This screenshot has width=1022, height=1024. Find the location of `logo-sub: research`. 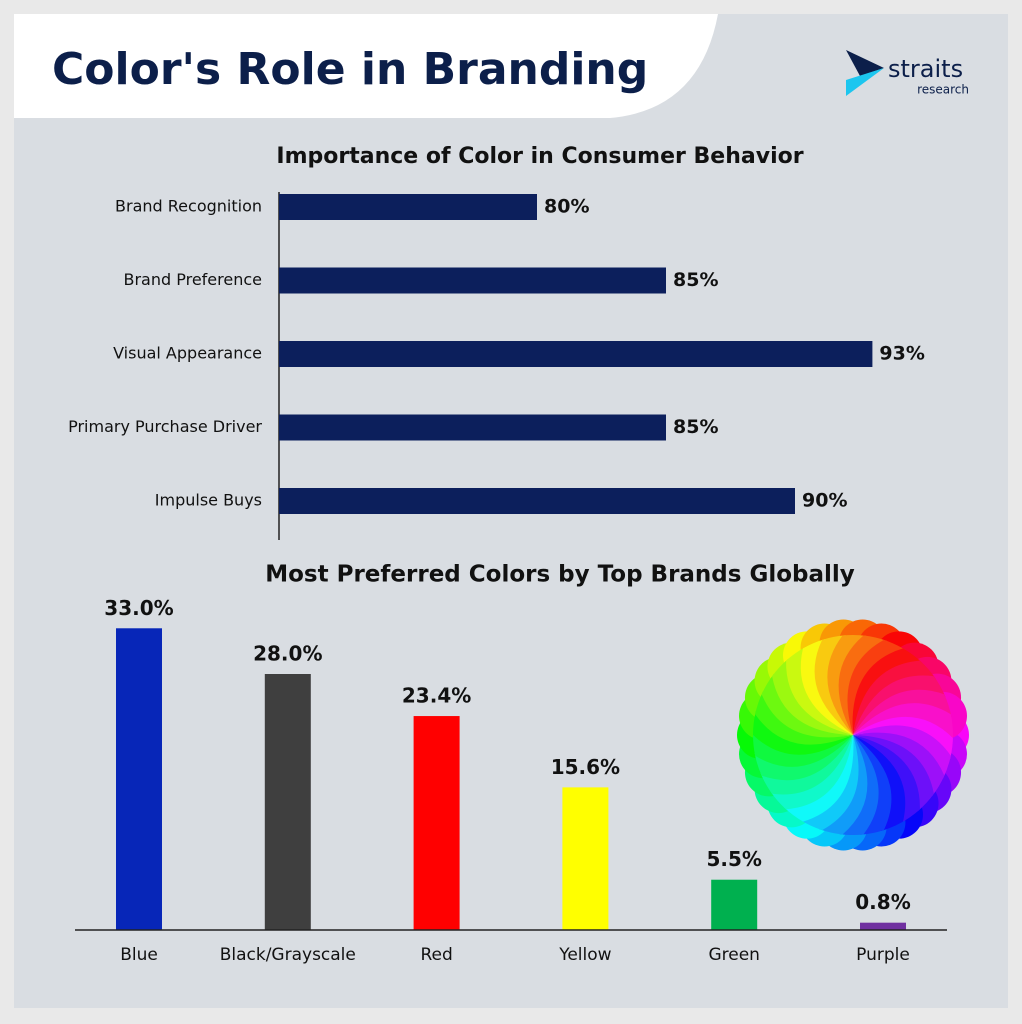

logo-sub: research is located at coordinates (943, 90).